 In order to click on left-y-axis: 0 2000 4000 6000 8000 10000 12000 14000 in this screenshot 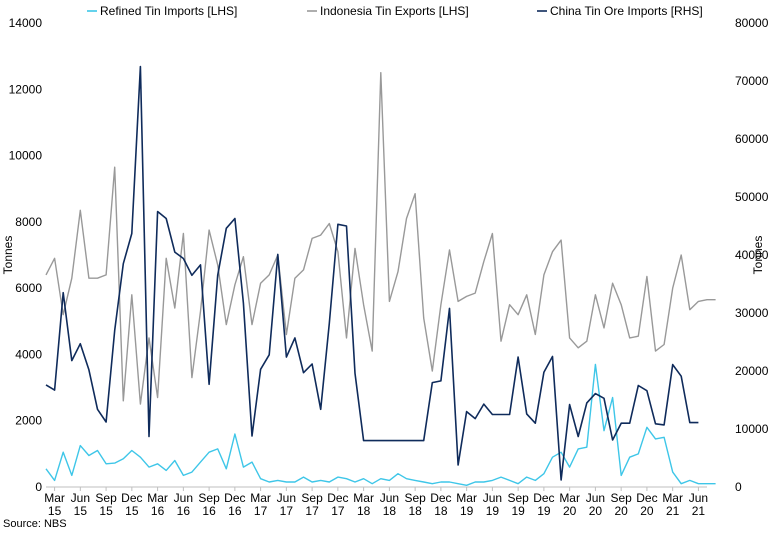, I will do `click(26, 255)`.